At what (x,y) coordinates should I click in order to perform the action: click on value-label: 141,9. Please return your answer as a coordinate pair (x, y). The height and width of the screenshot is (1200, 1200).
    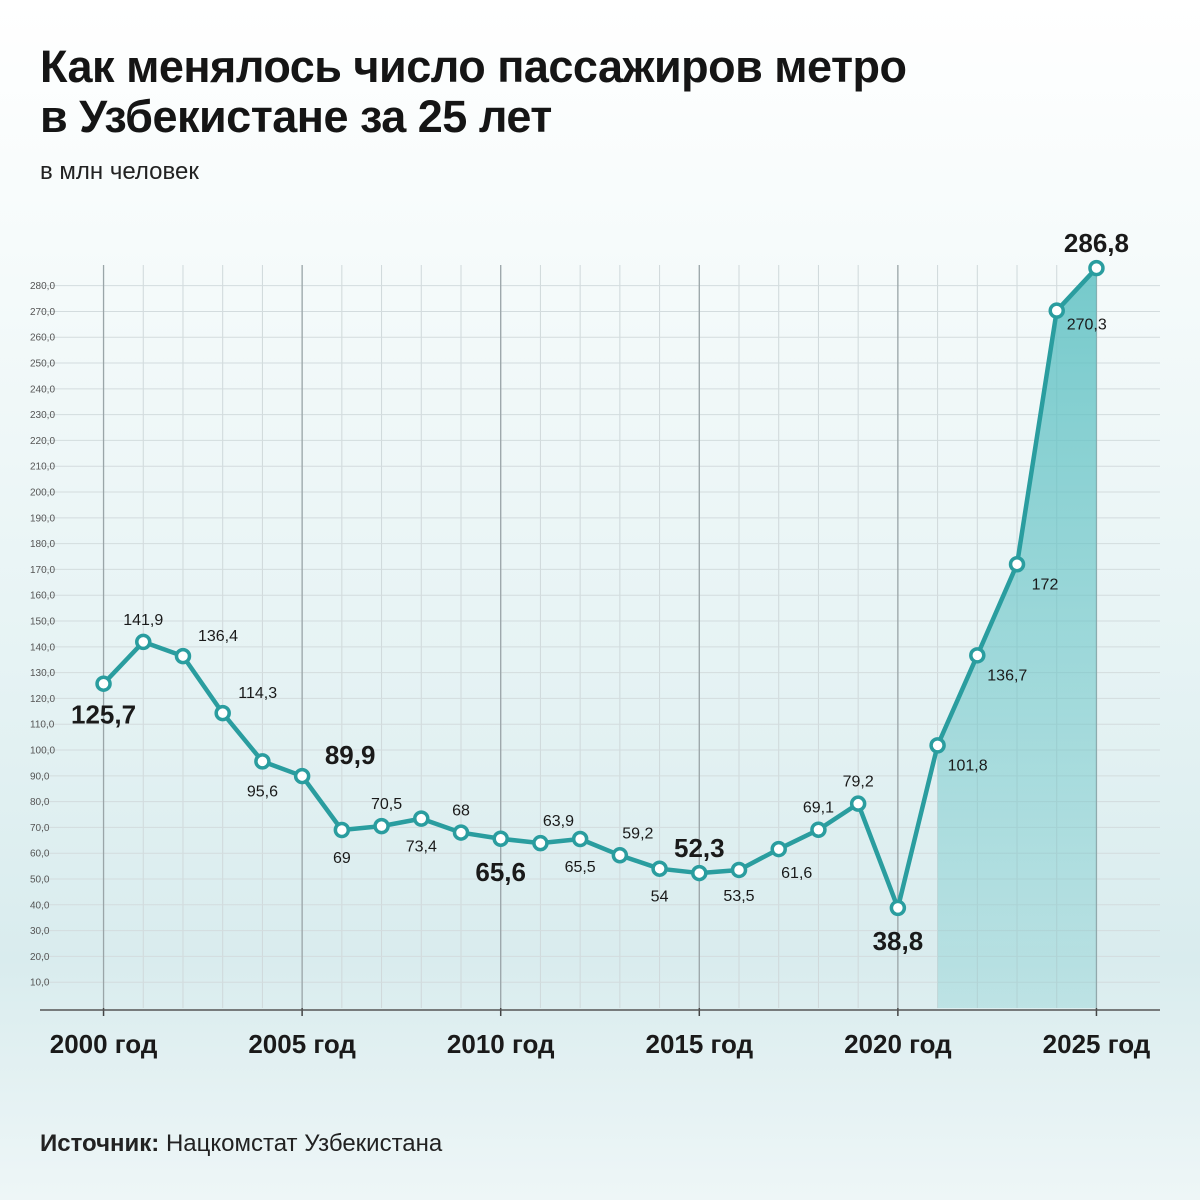
    Looking at the image, I should click on (143, 620).